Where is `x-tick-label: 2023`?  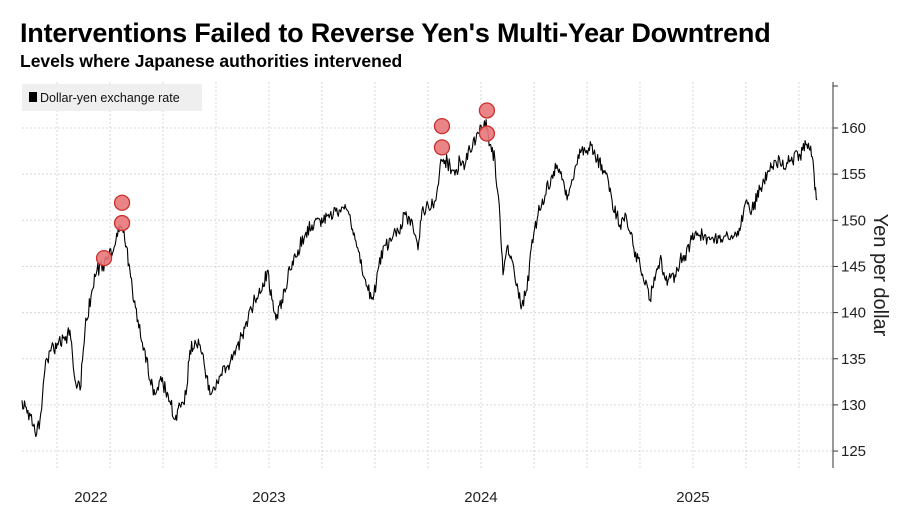 x-tick-label: 2023 is located at coordinates (268, 497).